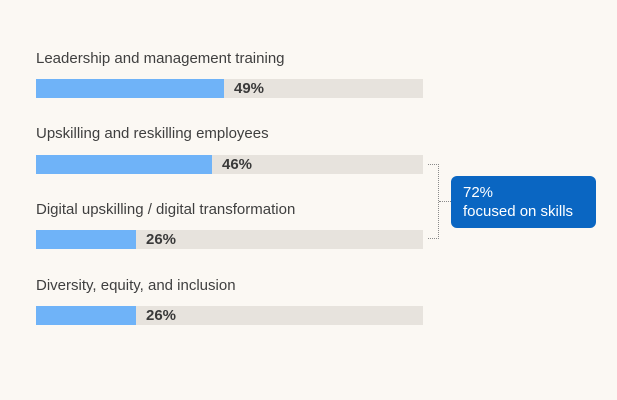  I want to click on category-label: Diversity, equity, and inclusion, so click(136, 285).